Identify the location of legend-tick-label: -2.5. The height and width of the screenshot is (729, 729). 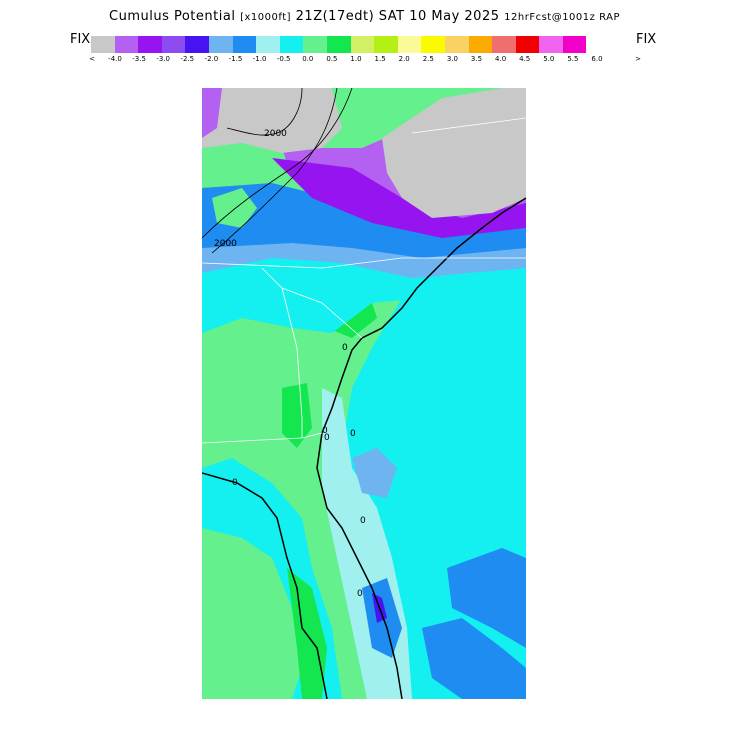
(187, 59).